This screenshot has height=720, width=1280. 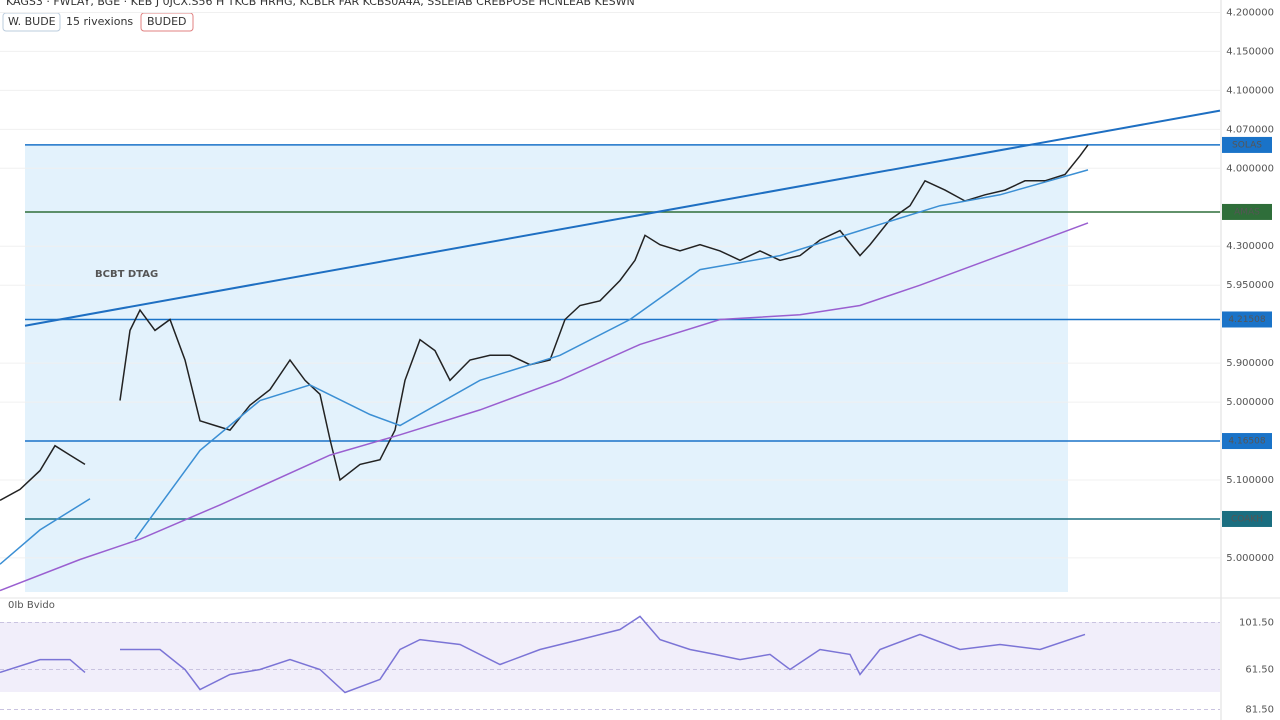 What do you see at coordinates (1250, 51) in the screenshot?
I see `y-tick-label: 4.150000` at bounding box center [1250, 51].